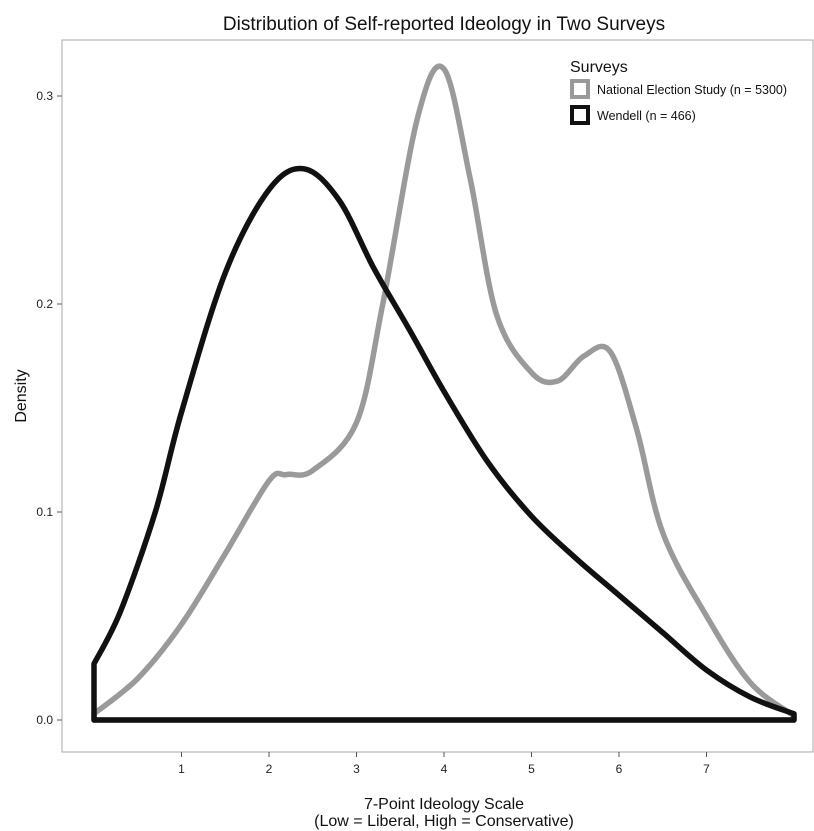 This screenshot has width=814, height=831. Describe the element at coordinates (531, 769) in the screenshot. I see `x-tick-label: 5` at that location.